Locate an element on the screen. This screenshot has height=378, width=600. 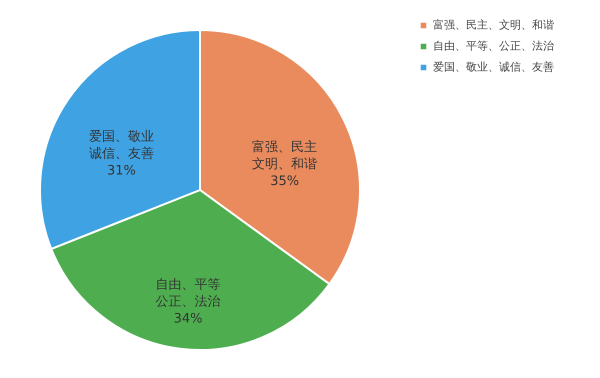
text: 文明、和谐 is located at coordinates (285, 164).